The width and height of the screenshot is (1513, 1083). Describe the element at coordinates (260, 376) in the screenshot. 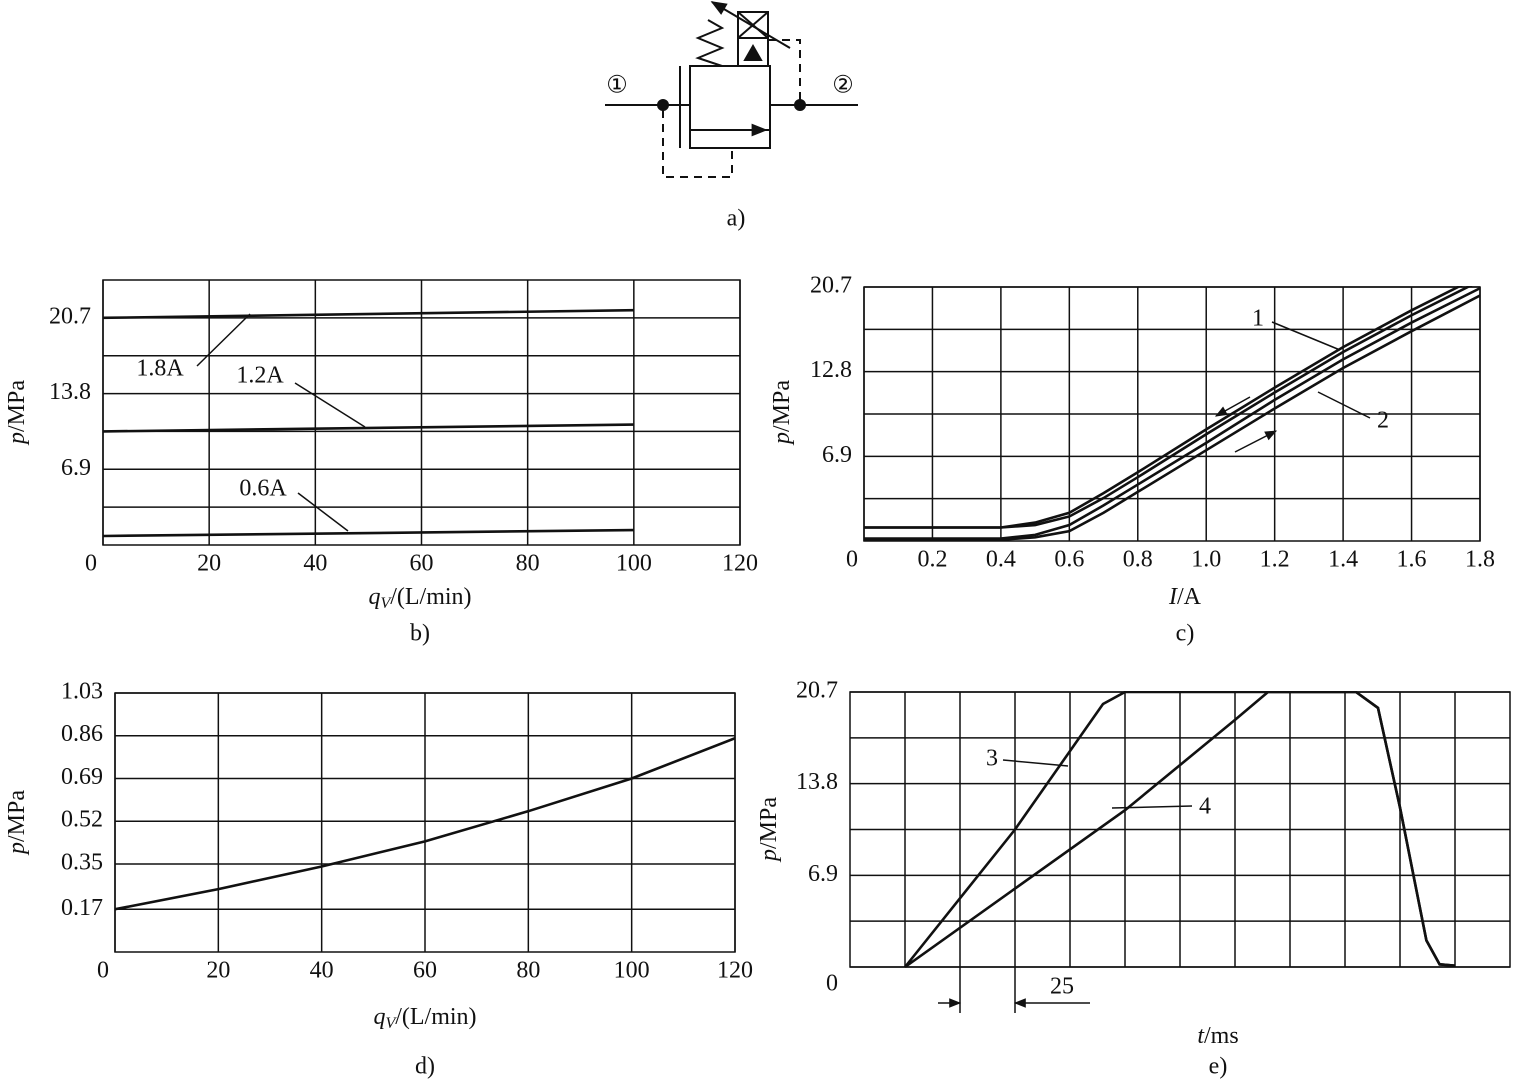

I see `series-label: 1.2A` at that location.